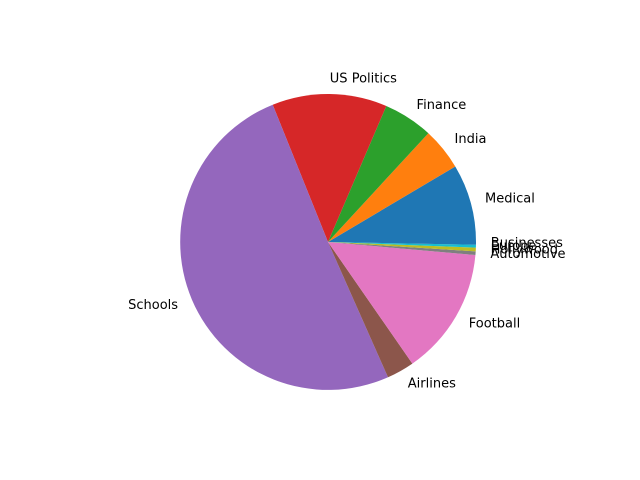 The image size is (640, 480). Describe the element at coordinates (370, 310) in the screenshot. I see `pie-slice-airlines` at that location.